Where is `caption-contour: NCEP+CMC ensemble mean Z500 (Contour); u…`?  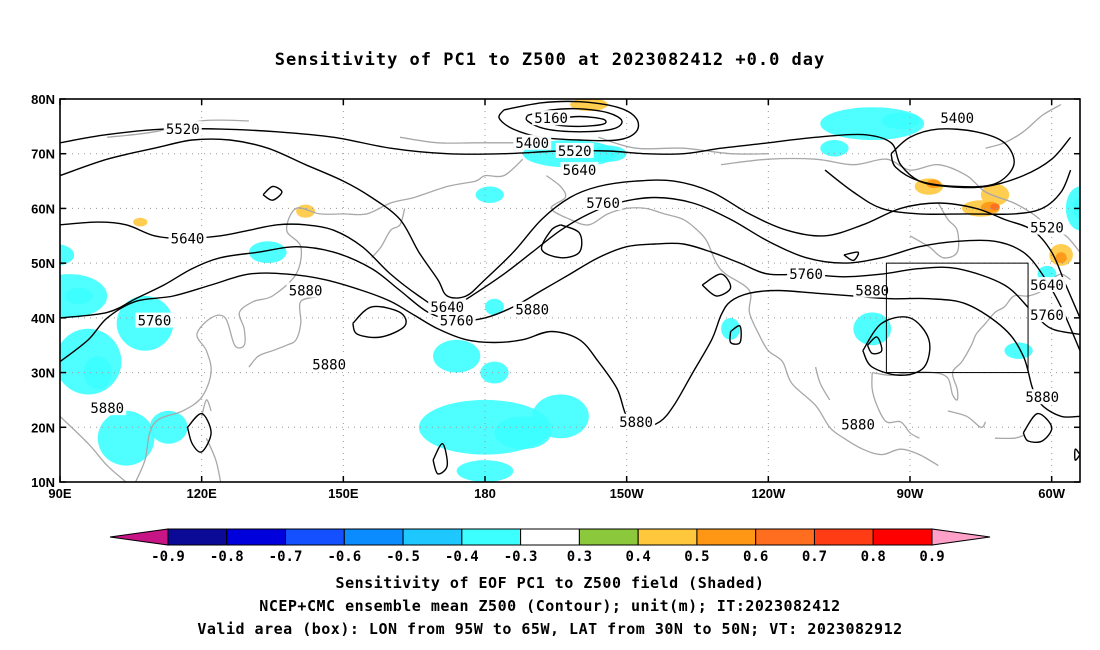
caption-contour: NCEP+CMC ensemble mean Z500 (Contour); u… is located at coordinates (550, 606).